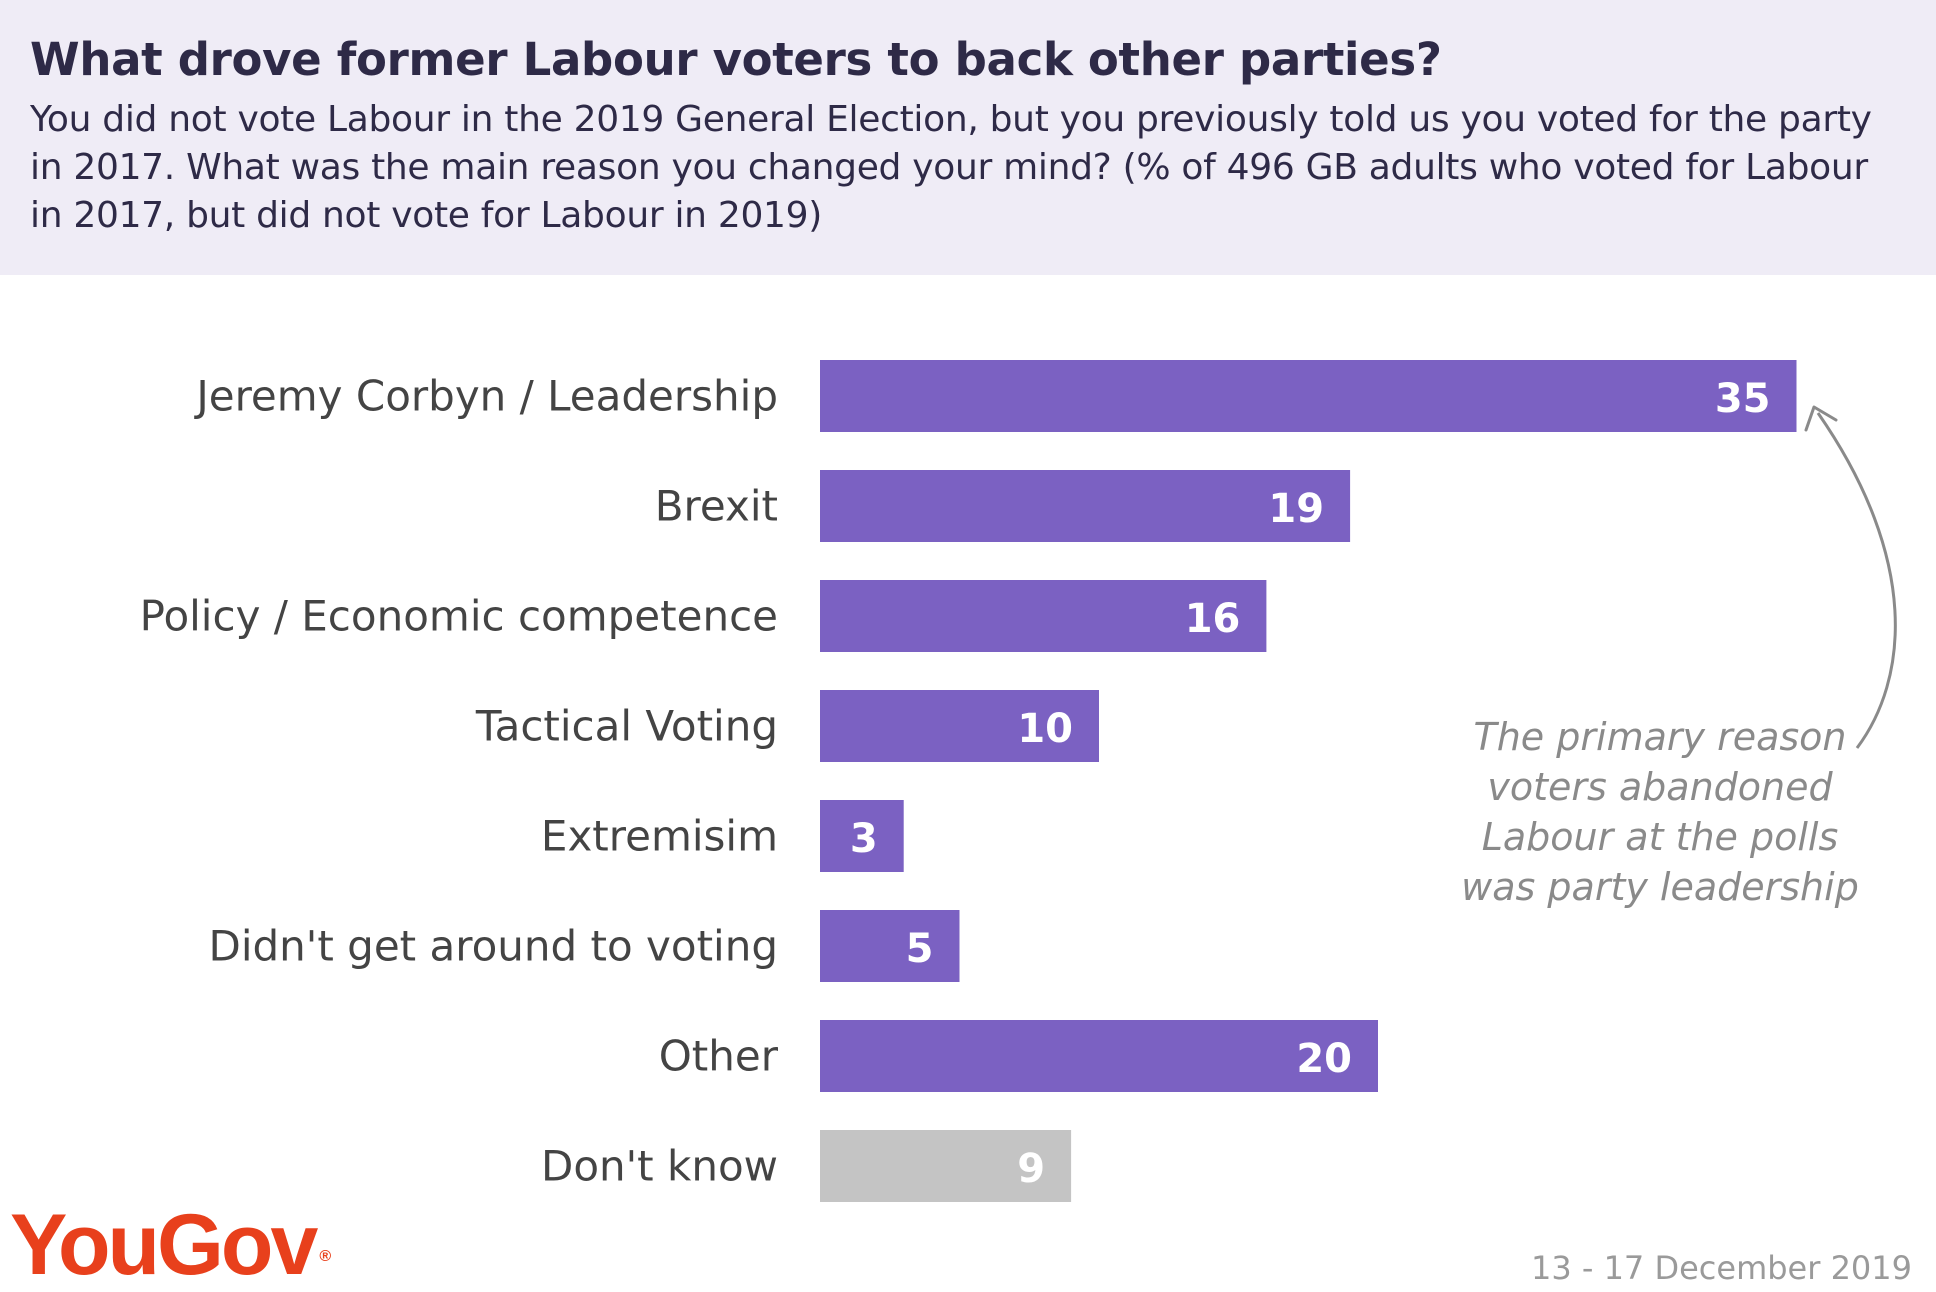  What do you see at coordinates (1296, 509) in the screenshot?
I see `value-label: 19` at bounding box center [1296, 509].